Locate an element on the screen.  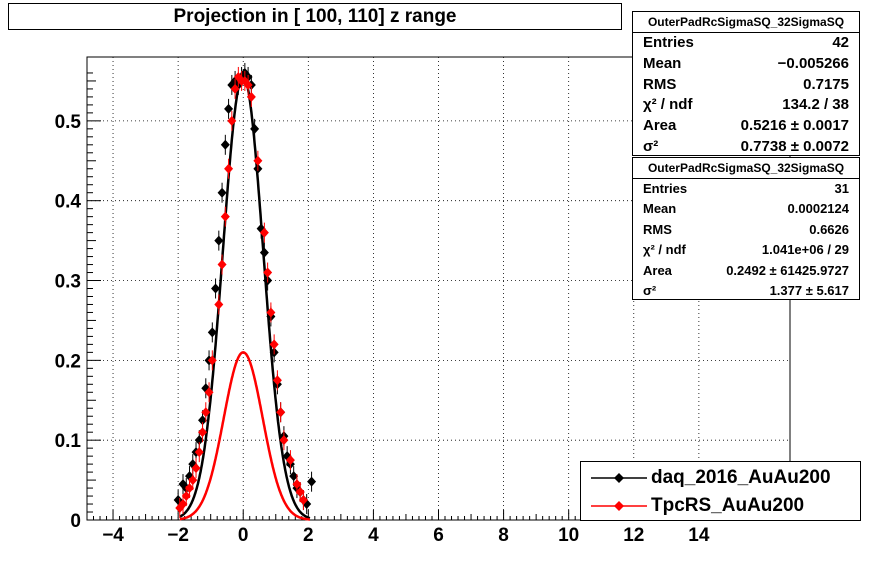
legend: daq_2016_AuAu200 TpcRS_AuAu200 is located at coordinates (720, 491).